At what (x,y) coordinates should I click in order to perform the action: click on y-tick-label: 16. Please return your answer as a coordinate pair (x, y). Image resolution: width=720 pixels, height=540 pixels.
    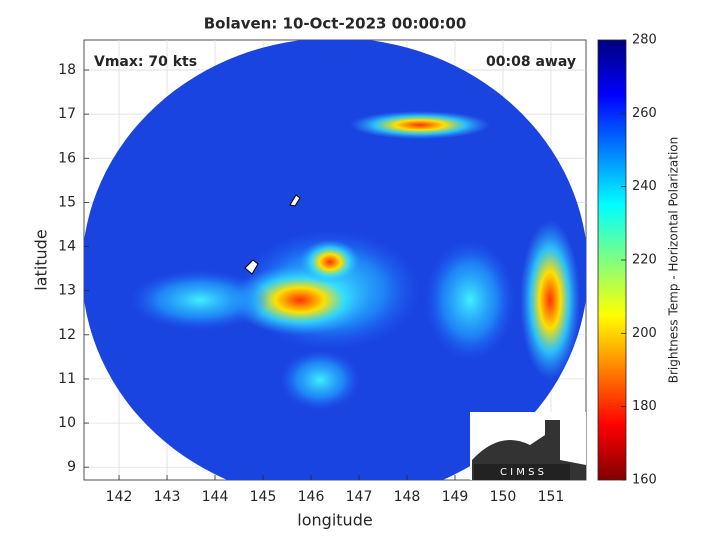
    Looking at the image, I should click on (67, 158).